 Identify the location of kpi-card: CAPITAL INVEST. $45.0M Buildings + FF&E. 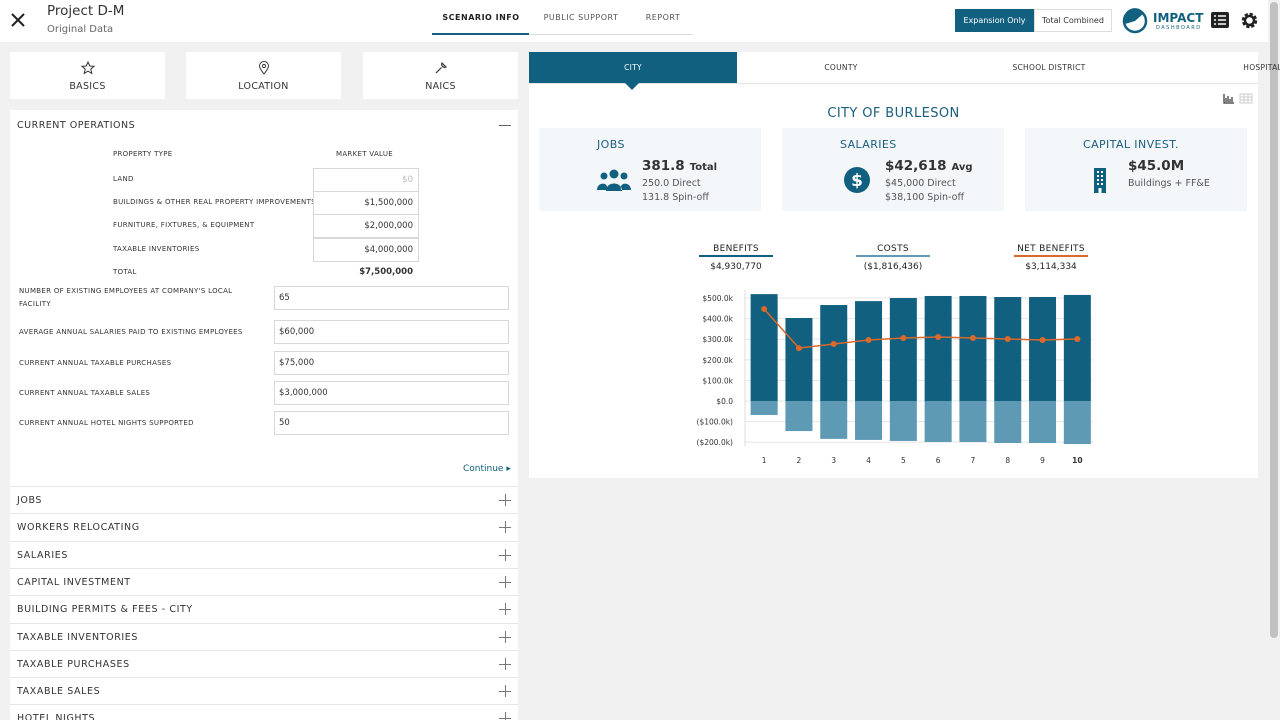
(1136, 169).